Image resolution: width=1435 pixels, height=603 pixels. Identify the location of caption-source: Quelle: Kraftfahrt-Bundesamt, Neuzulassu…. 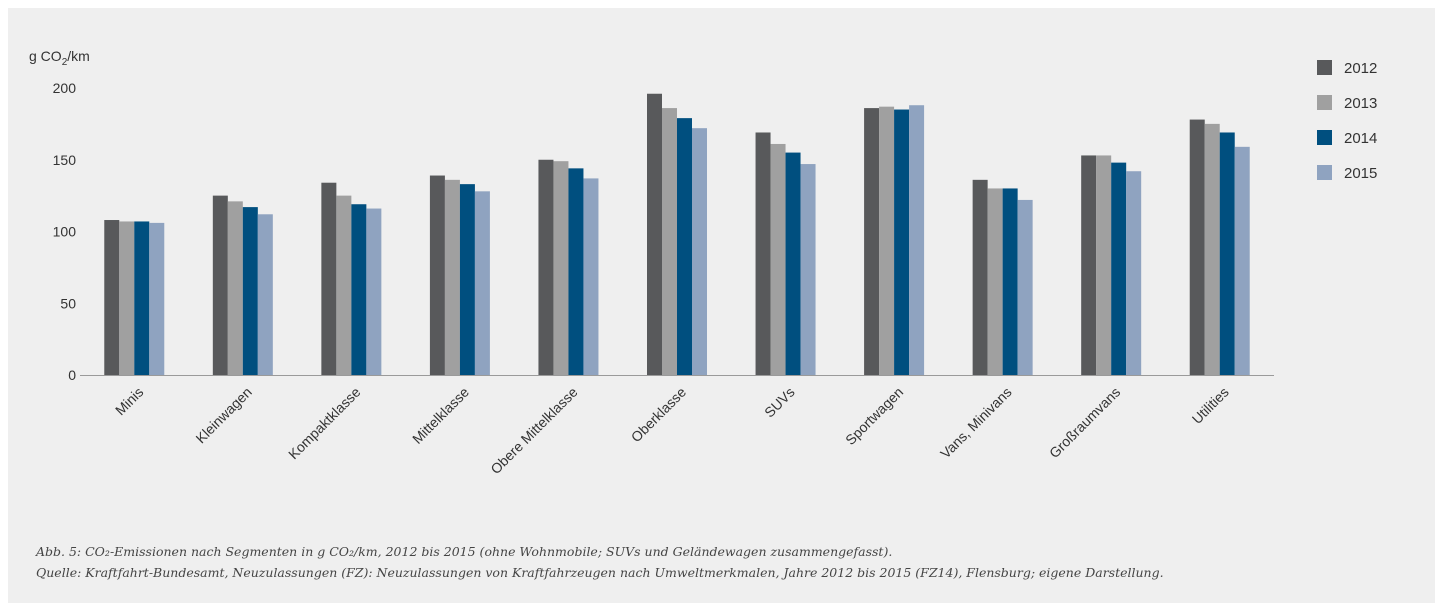
(600, 572).